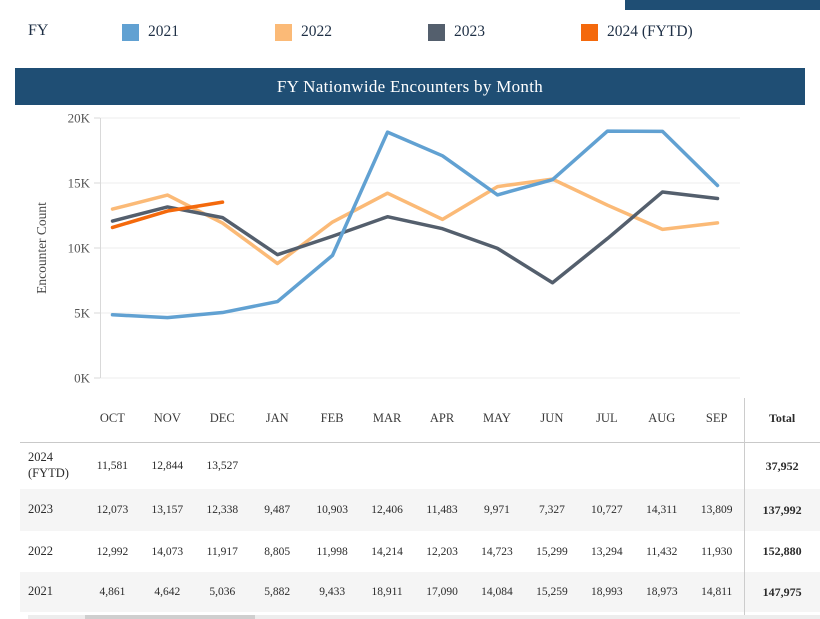  What do you see at coordinates (496, 418) in the screenshot?
I see `column-header-may: MAY` at bounding box center [496, 418].